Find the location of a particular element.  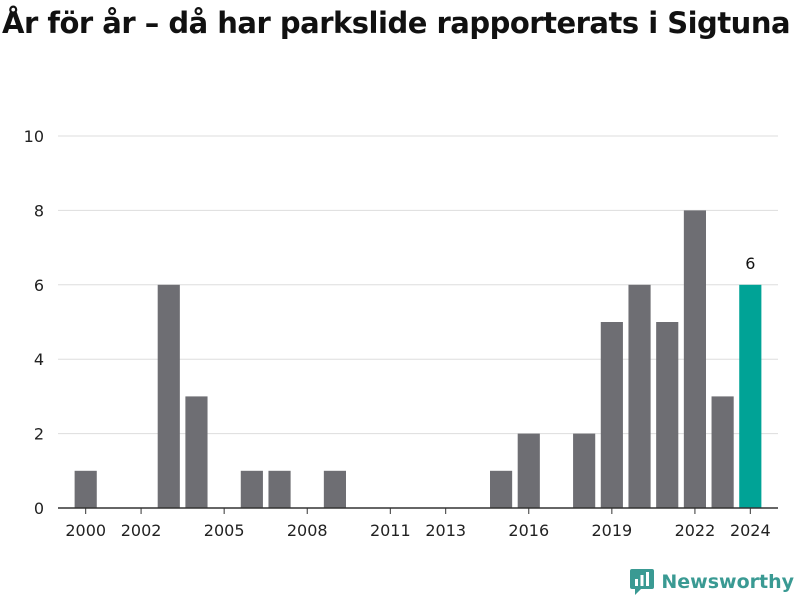

highlight-data-label: 6 is located at coordinates (750, 263).